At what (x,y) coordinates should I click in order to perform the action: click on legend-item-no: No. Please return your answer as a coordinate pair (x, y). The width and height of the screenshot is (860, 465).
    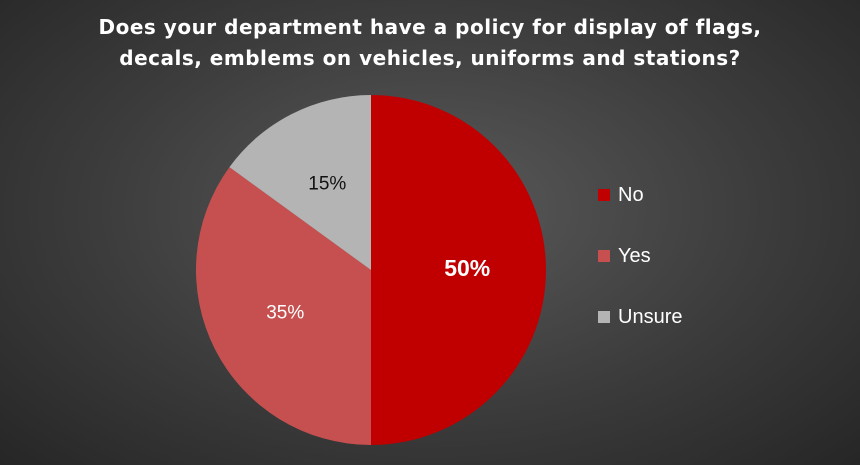
    Looking at the image, I should click on (640, 195).